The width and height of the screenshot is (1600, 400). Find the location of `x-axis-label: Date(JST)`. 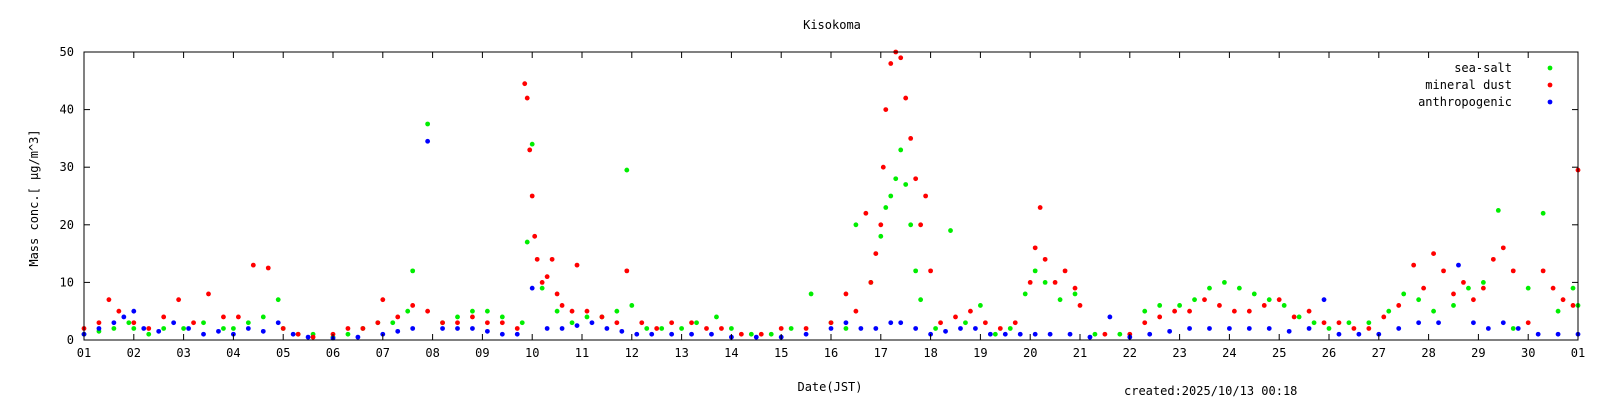

x-axis-label: Date(JST) is located at coordinates (829, 387).